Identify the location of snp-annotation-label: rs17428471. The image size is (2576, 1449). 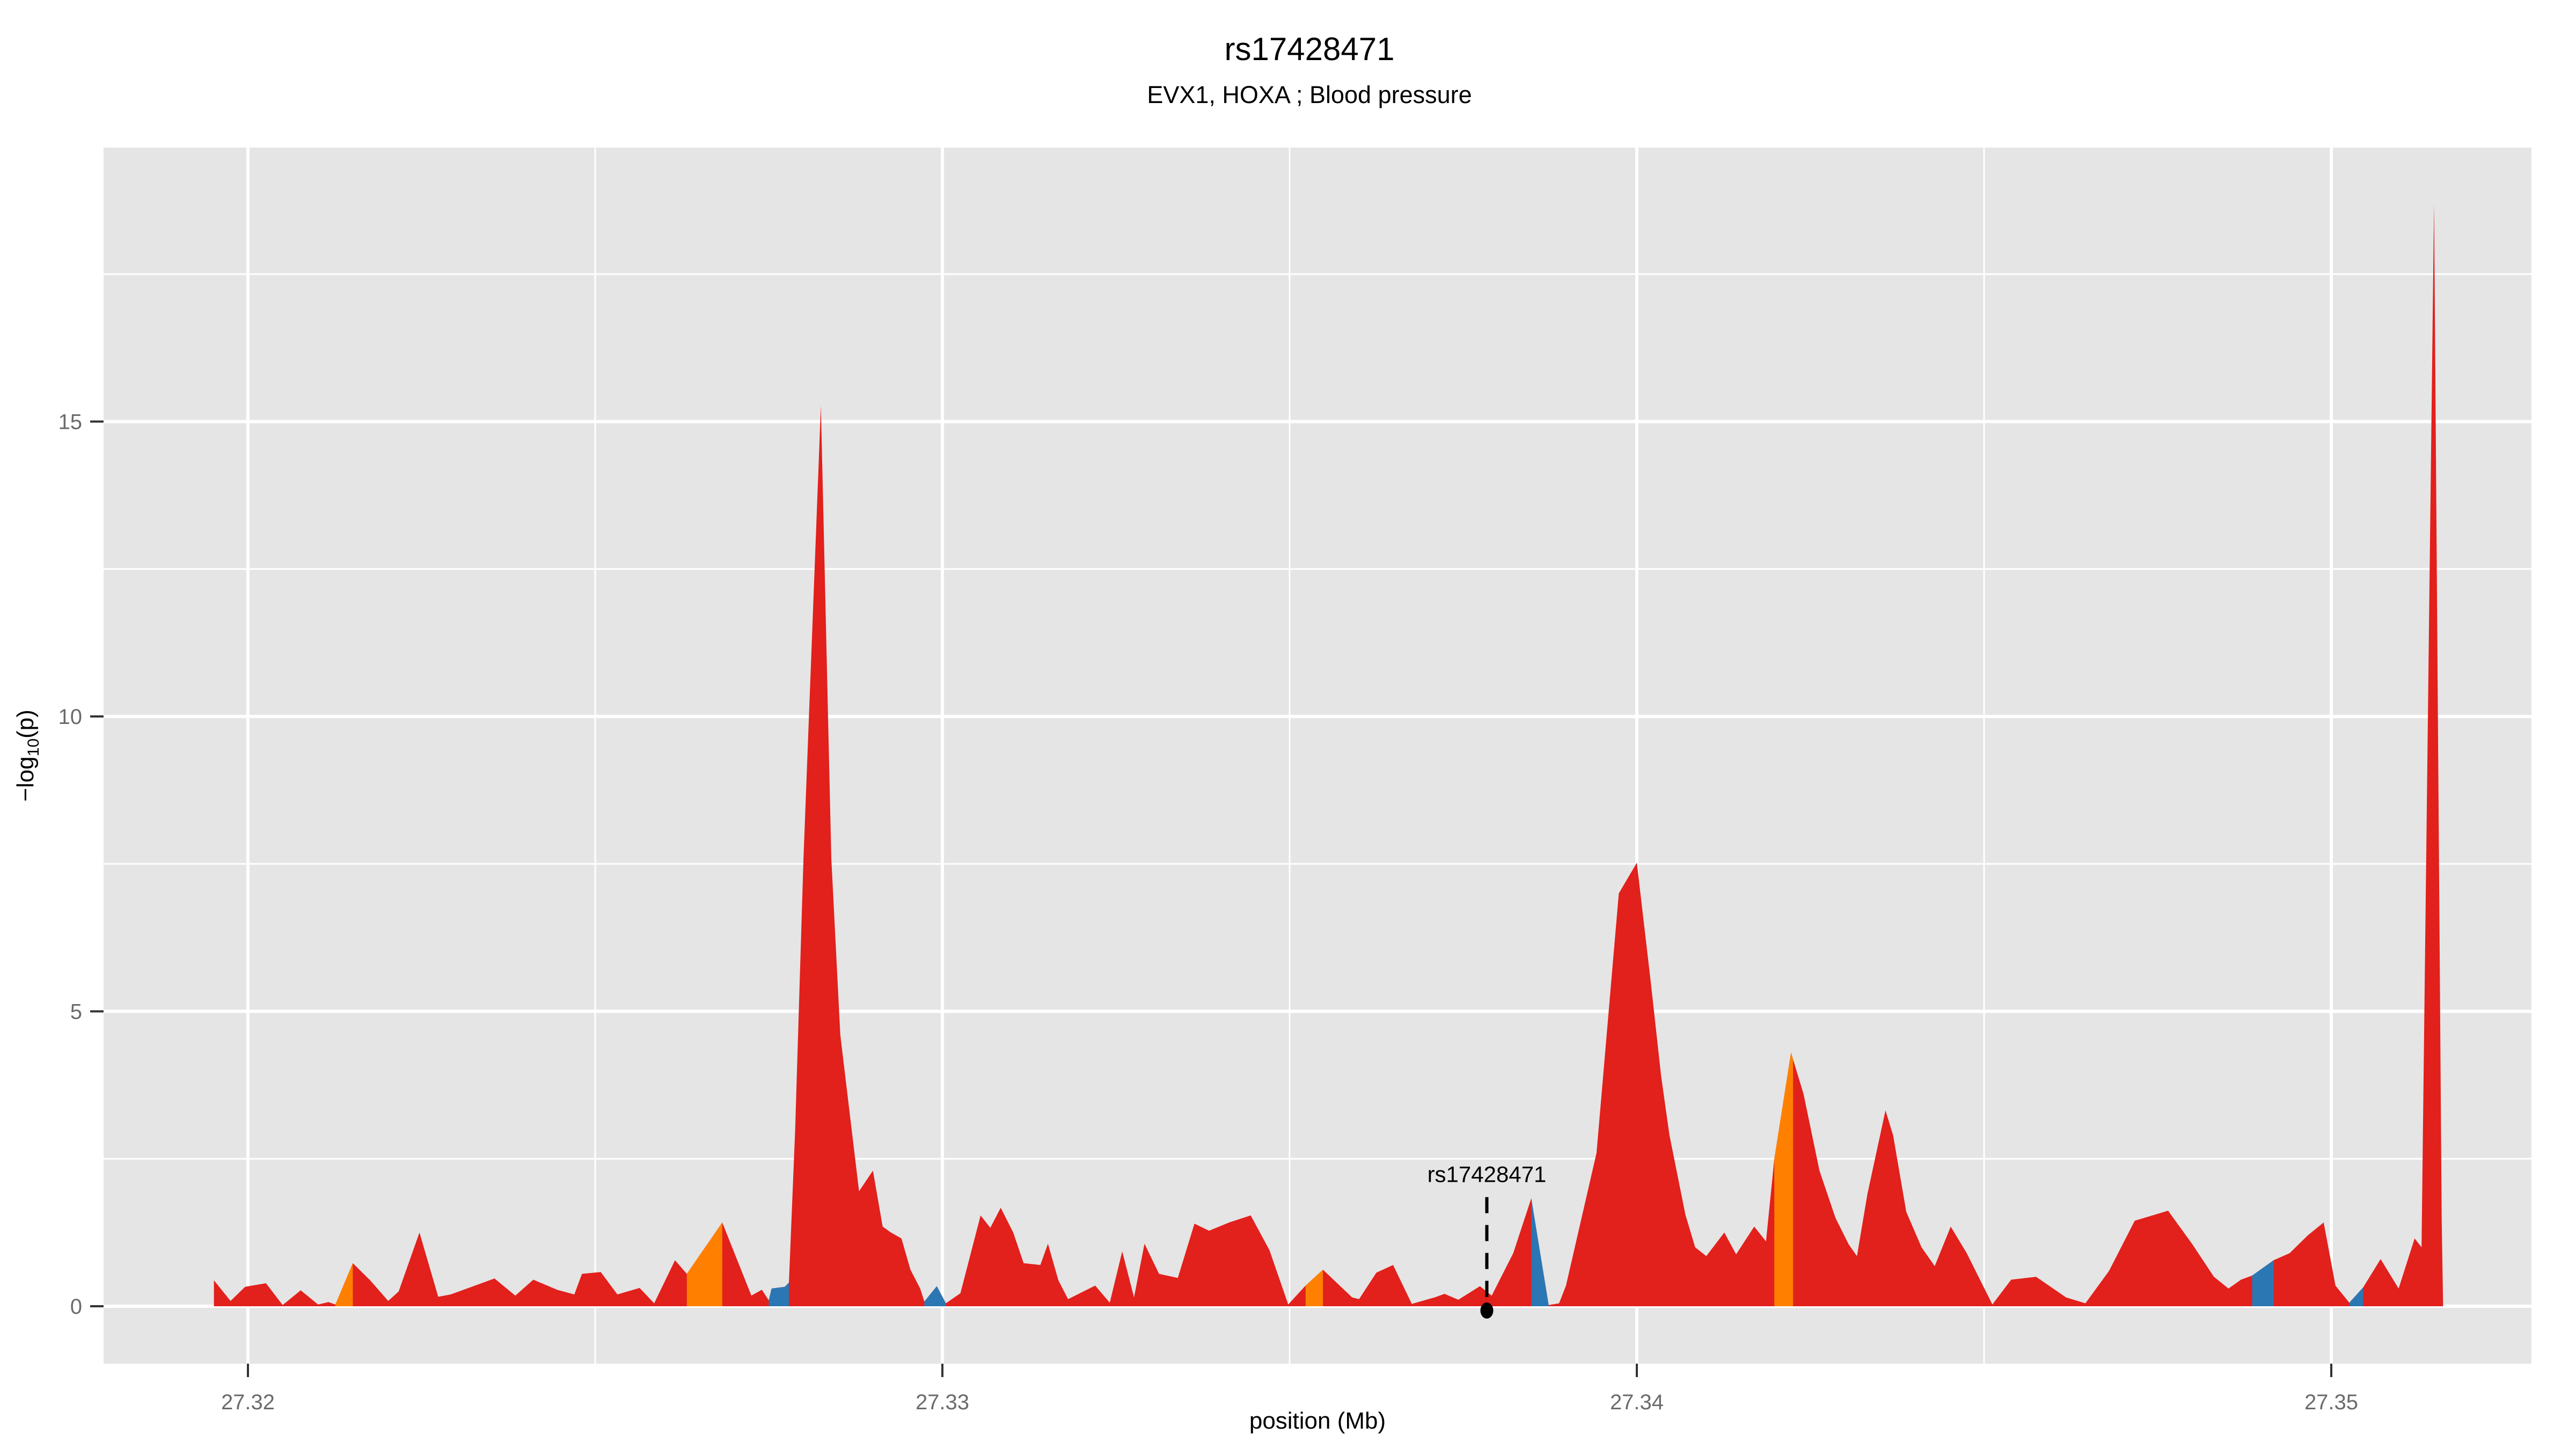
(1487, 1174).